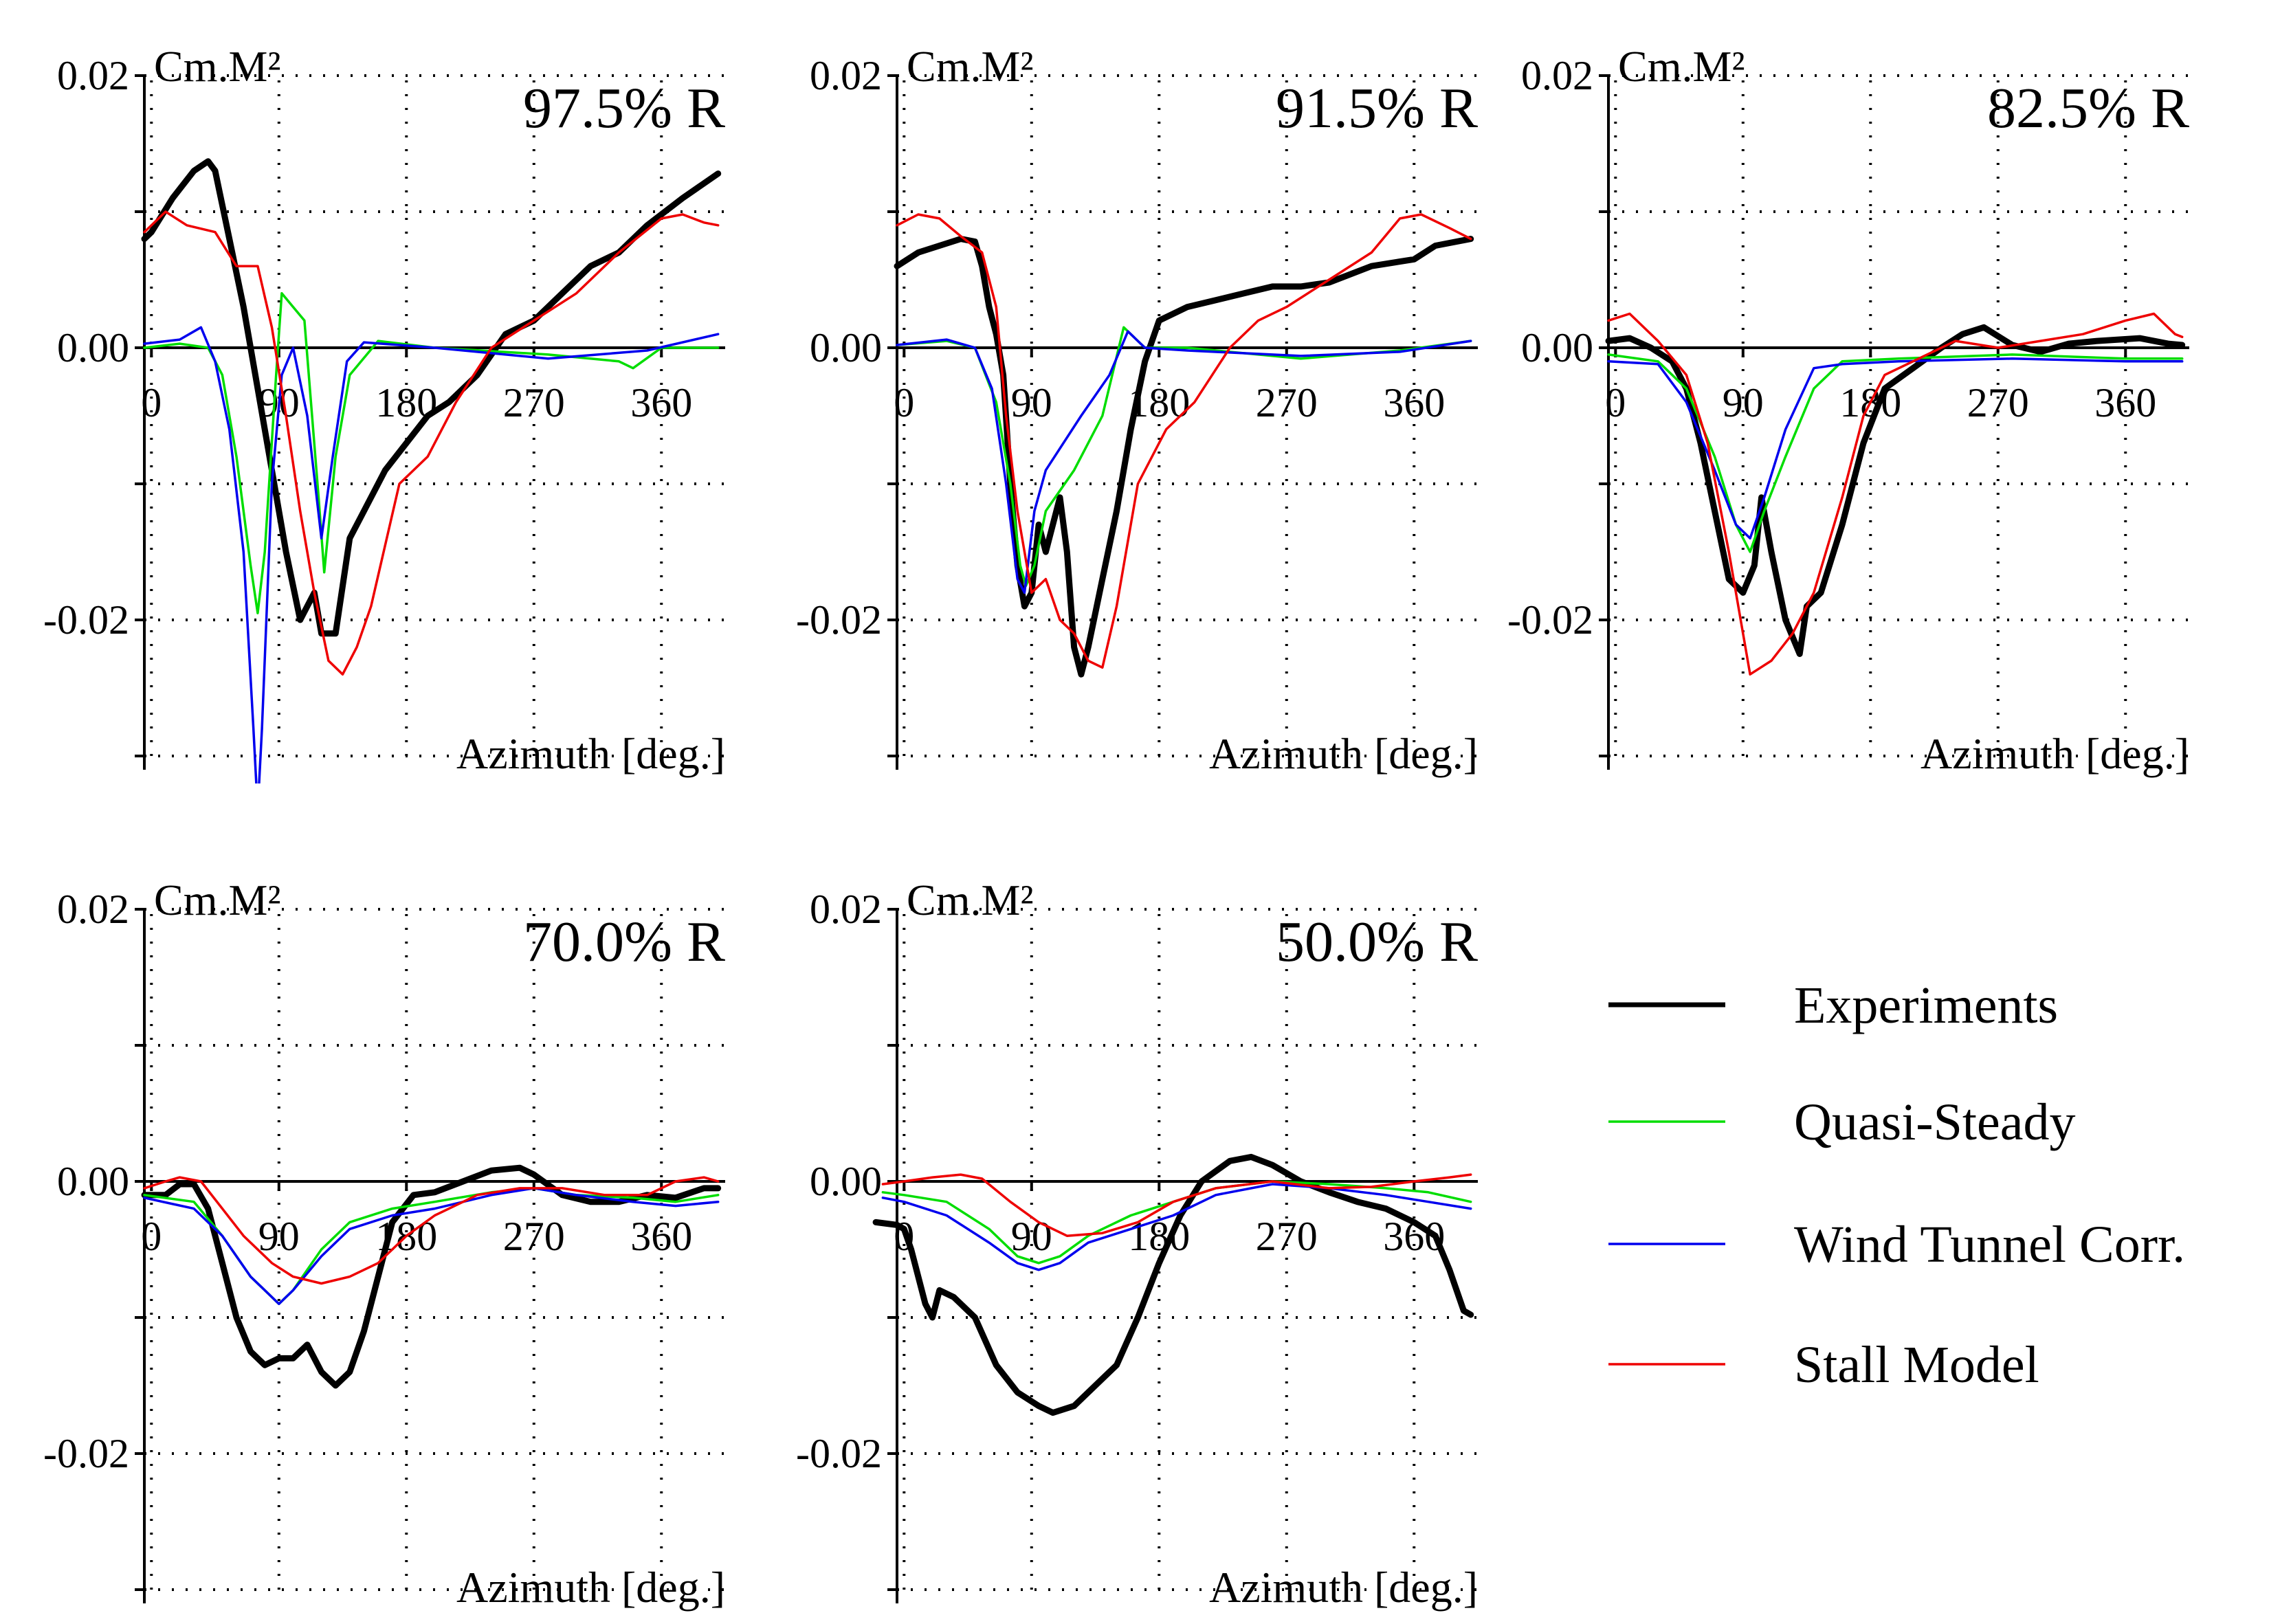  I want to click on legend-label: Quasi-Steady, so click(1934, 1122).